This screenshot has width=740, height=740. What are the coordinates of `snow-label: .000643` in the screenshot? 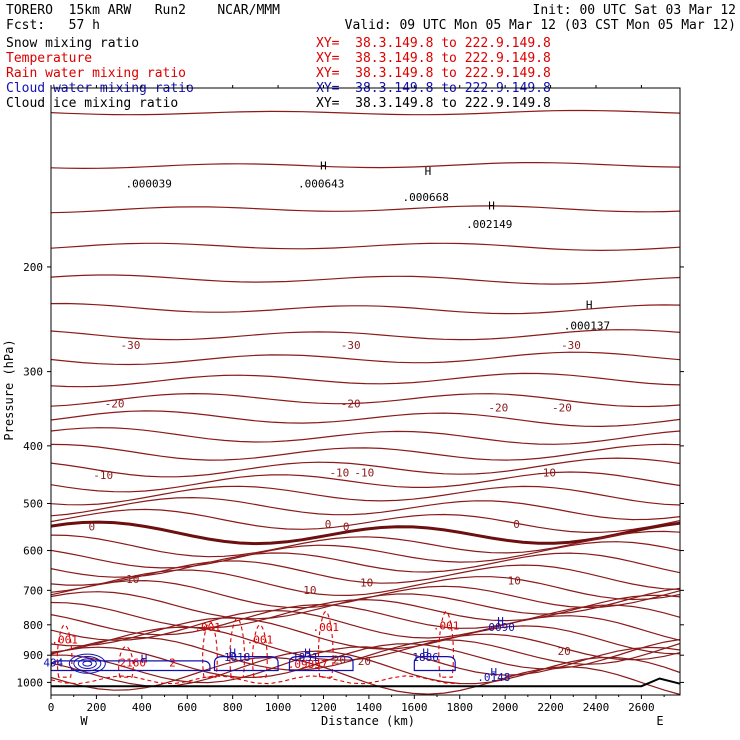 It's located at (321, 183).